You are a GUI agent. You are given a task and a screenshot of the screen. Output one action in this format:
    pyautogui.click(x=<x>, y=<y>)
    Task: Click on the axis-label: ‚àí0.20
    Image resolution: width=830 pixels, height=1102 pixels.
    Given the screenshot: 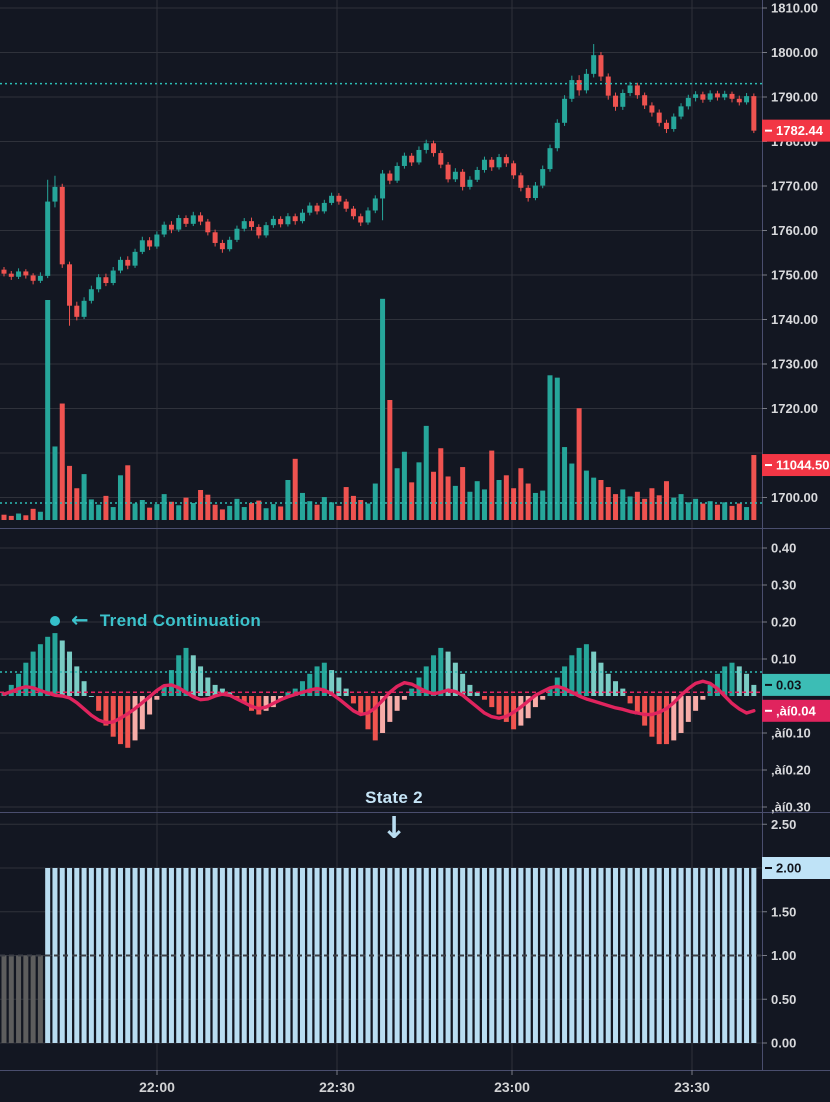 What is the action you would take?
    pyautogui.click(x=791, y=770)
    